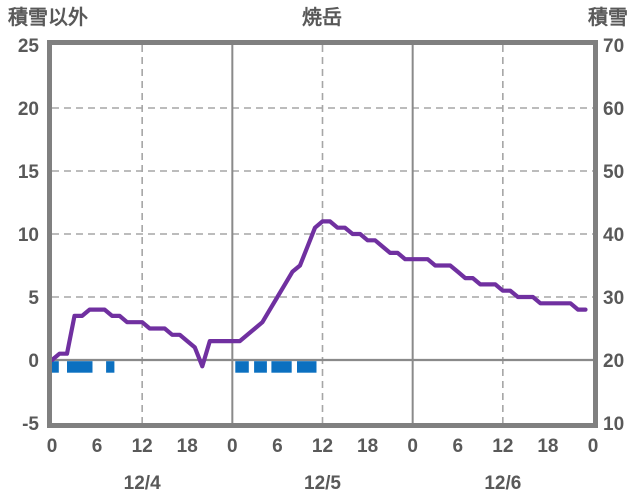  I want to click on right-axis-tick-label: 60, so click(613, 109).